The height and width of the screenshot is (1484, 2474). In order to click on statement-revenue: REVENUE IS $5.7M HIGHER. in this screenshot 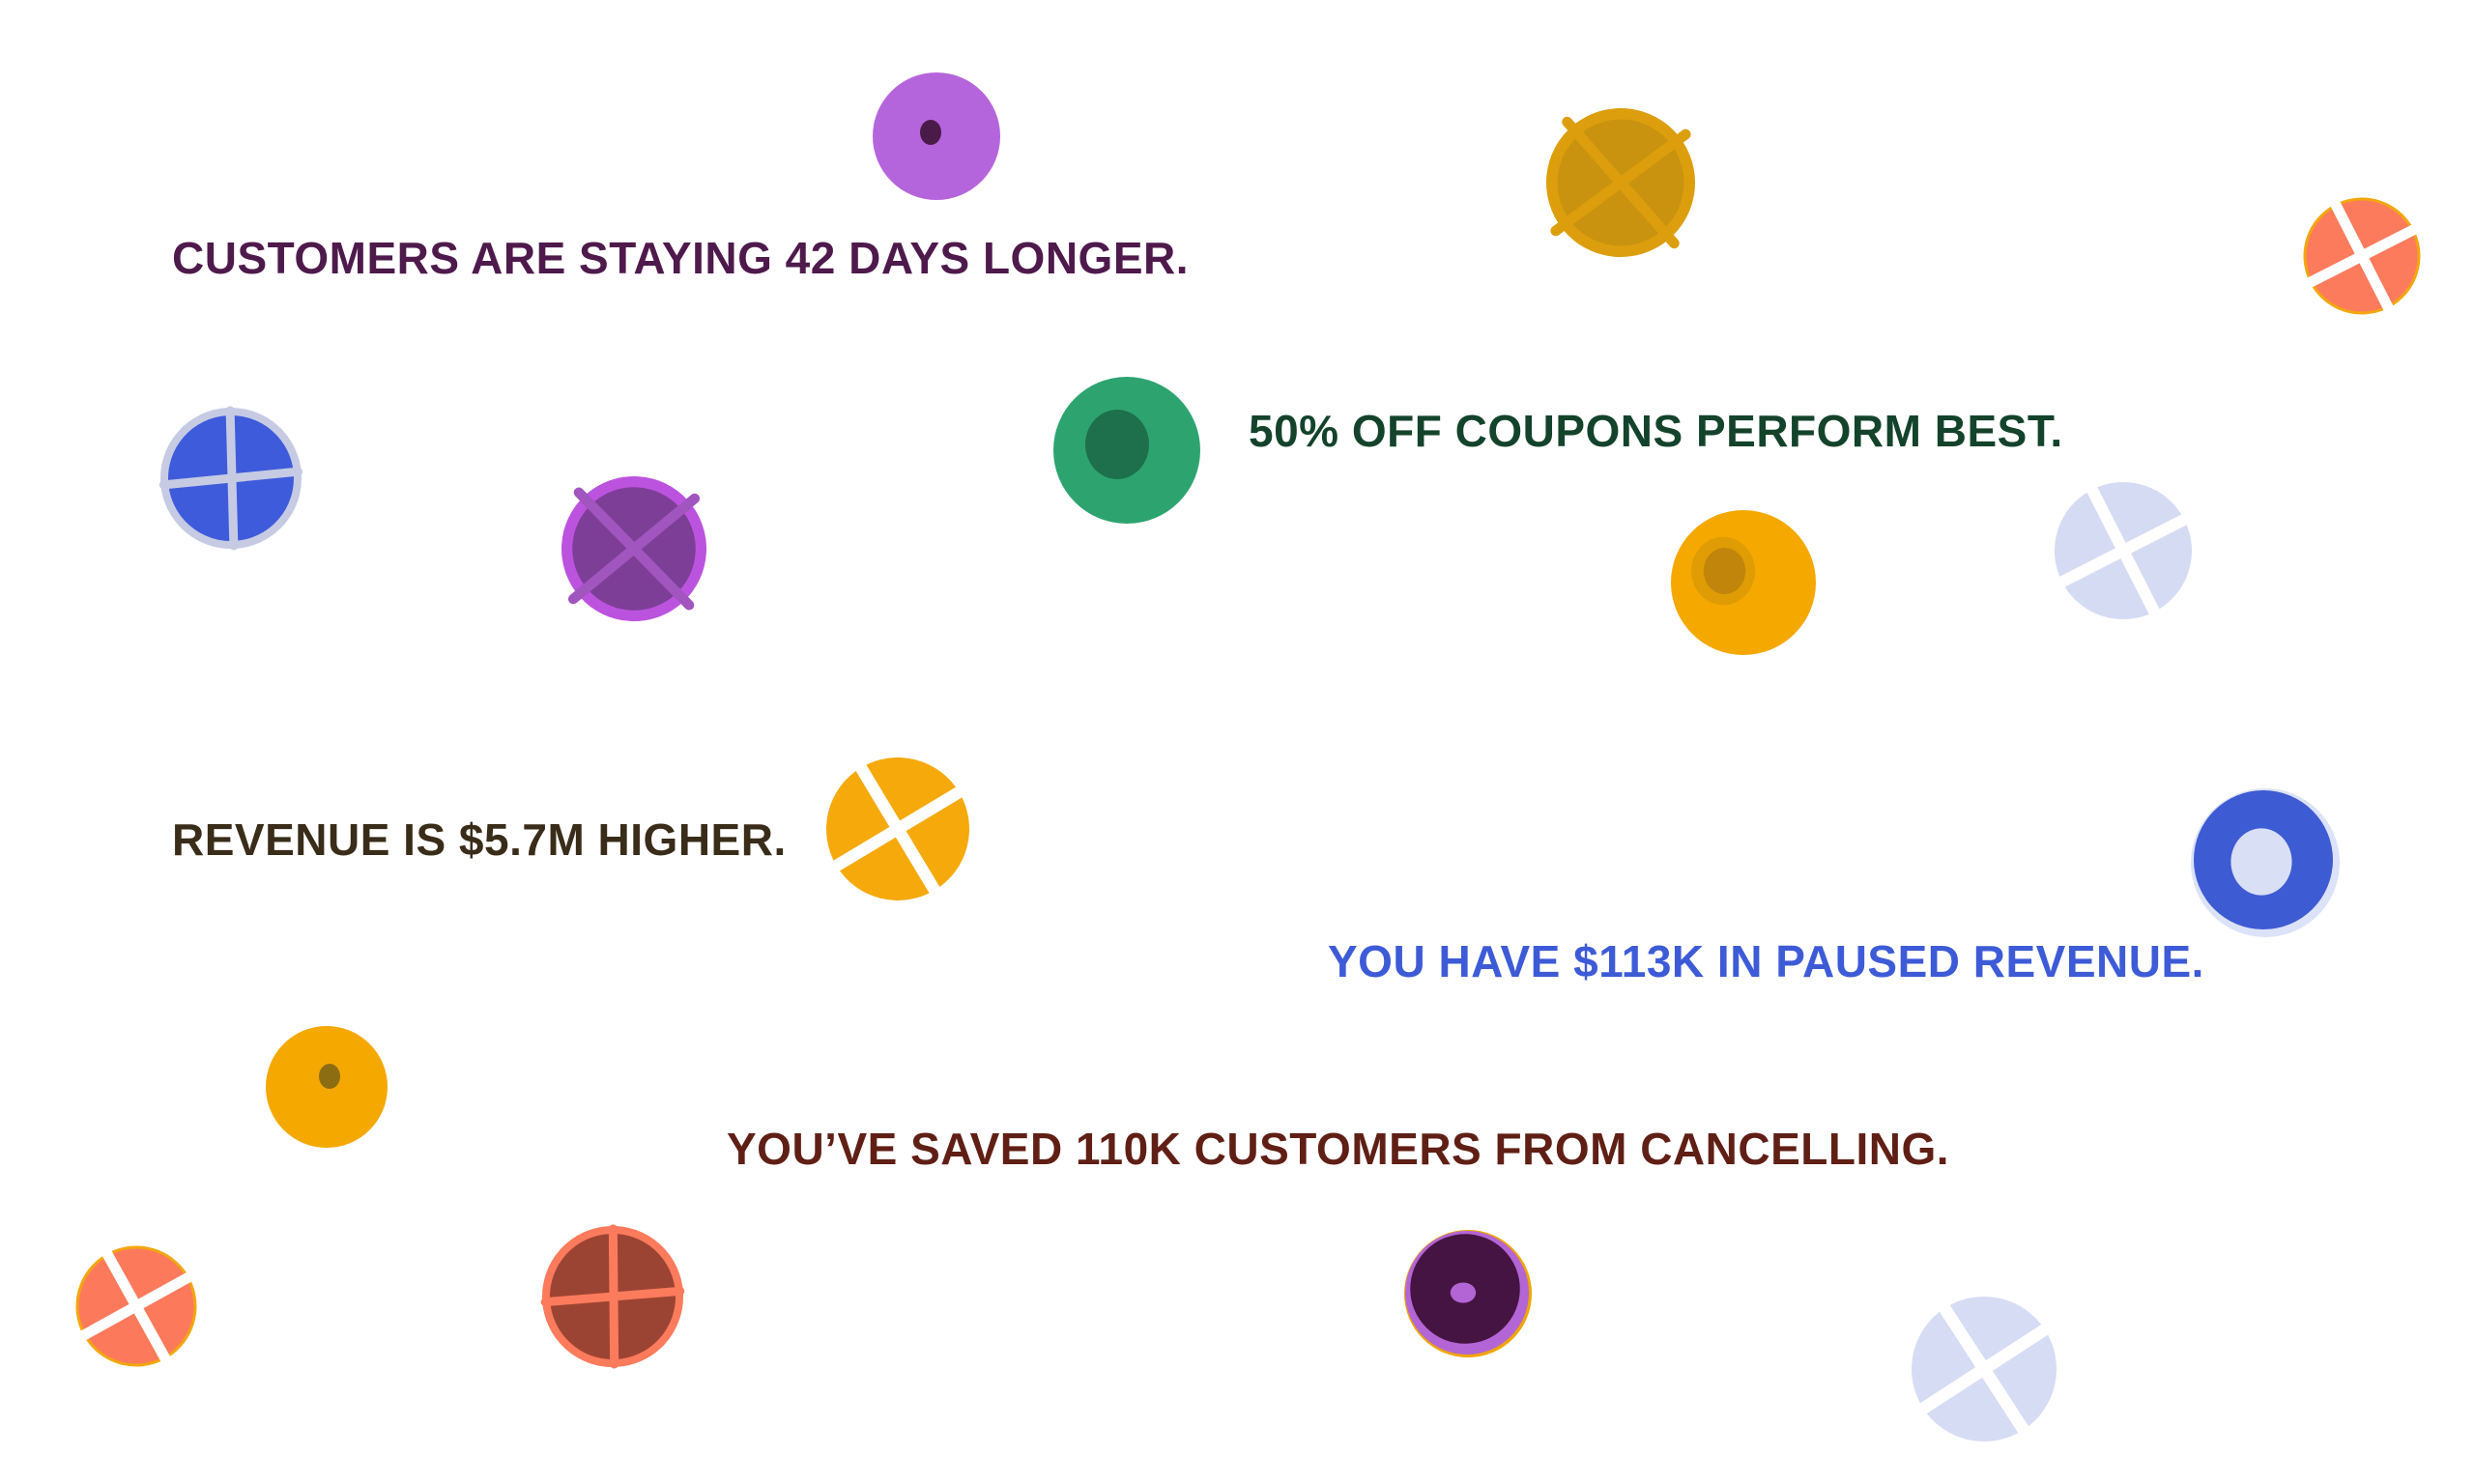, I will do `click(480, 839)`.